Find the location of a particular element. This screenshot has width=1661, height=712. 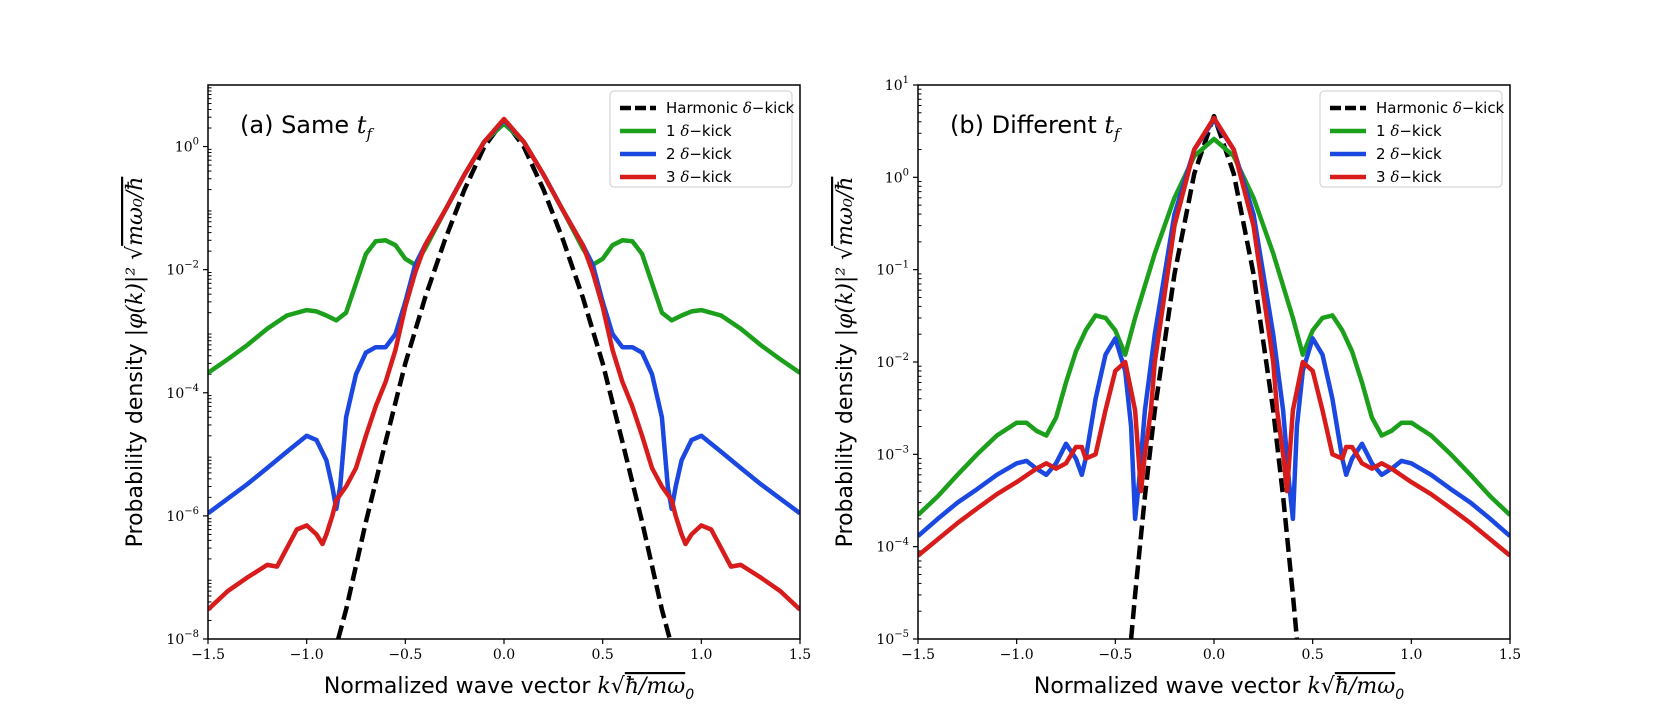

legend-label: 2 2 δ−kickδ−kick is located at coordinates (699, 154).